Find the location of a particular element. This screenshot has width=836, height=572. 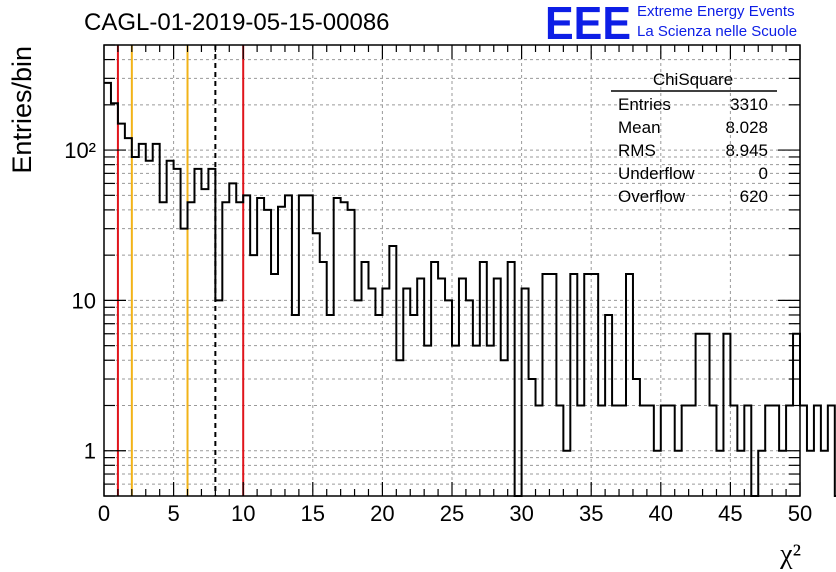

x-tick-label: 20 is located at coordinates (382, 513).